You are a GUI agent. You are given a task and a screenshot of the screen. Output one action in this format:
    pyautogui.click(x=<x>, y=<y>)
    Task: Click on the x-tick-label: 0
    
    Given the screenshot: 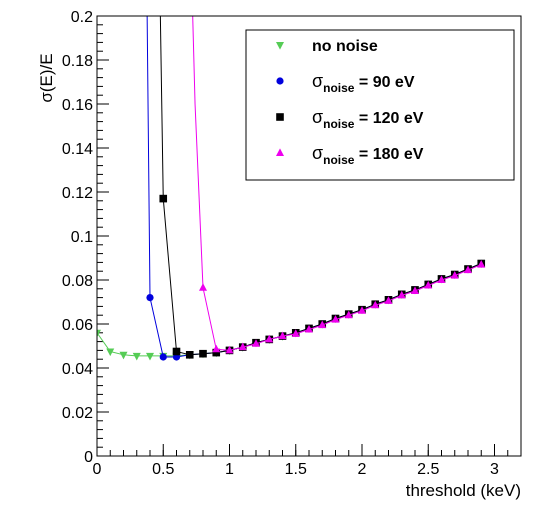 What is the action you would take?
    pyautogui.click(x=97, y=469)
    